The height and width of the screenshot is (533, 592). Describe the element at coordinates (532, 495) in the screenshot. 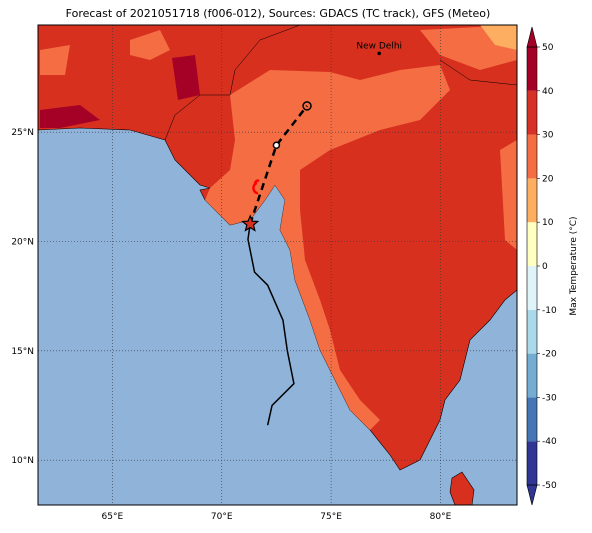

I see `colorbar-extend-min` at that location.